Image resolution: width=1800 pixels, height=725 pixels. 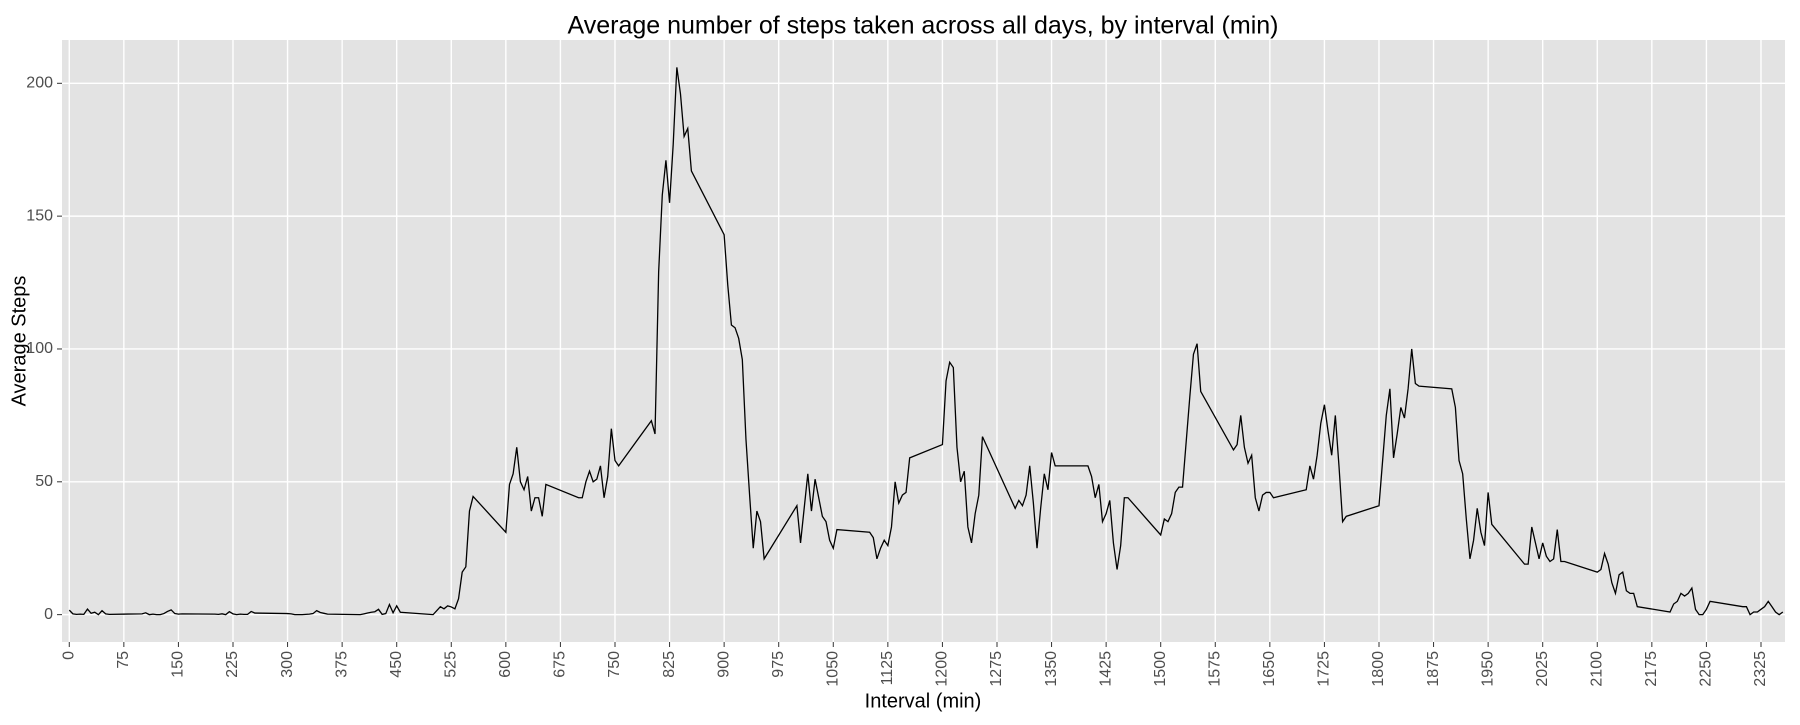 I want to click on y-tick-label: 0, so click(x=48, y=614).